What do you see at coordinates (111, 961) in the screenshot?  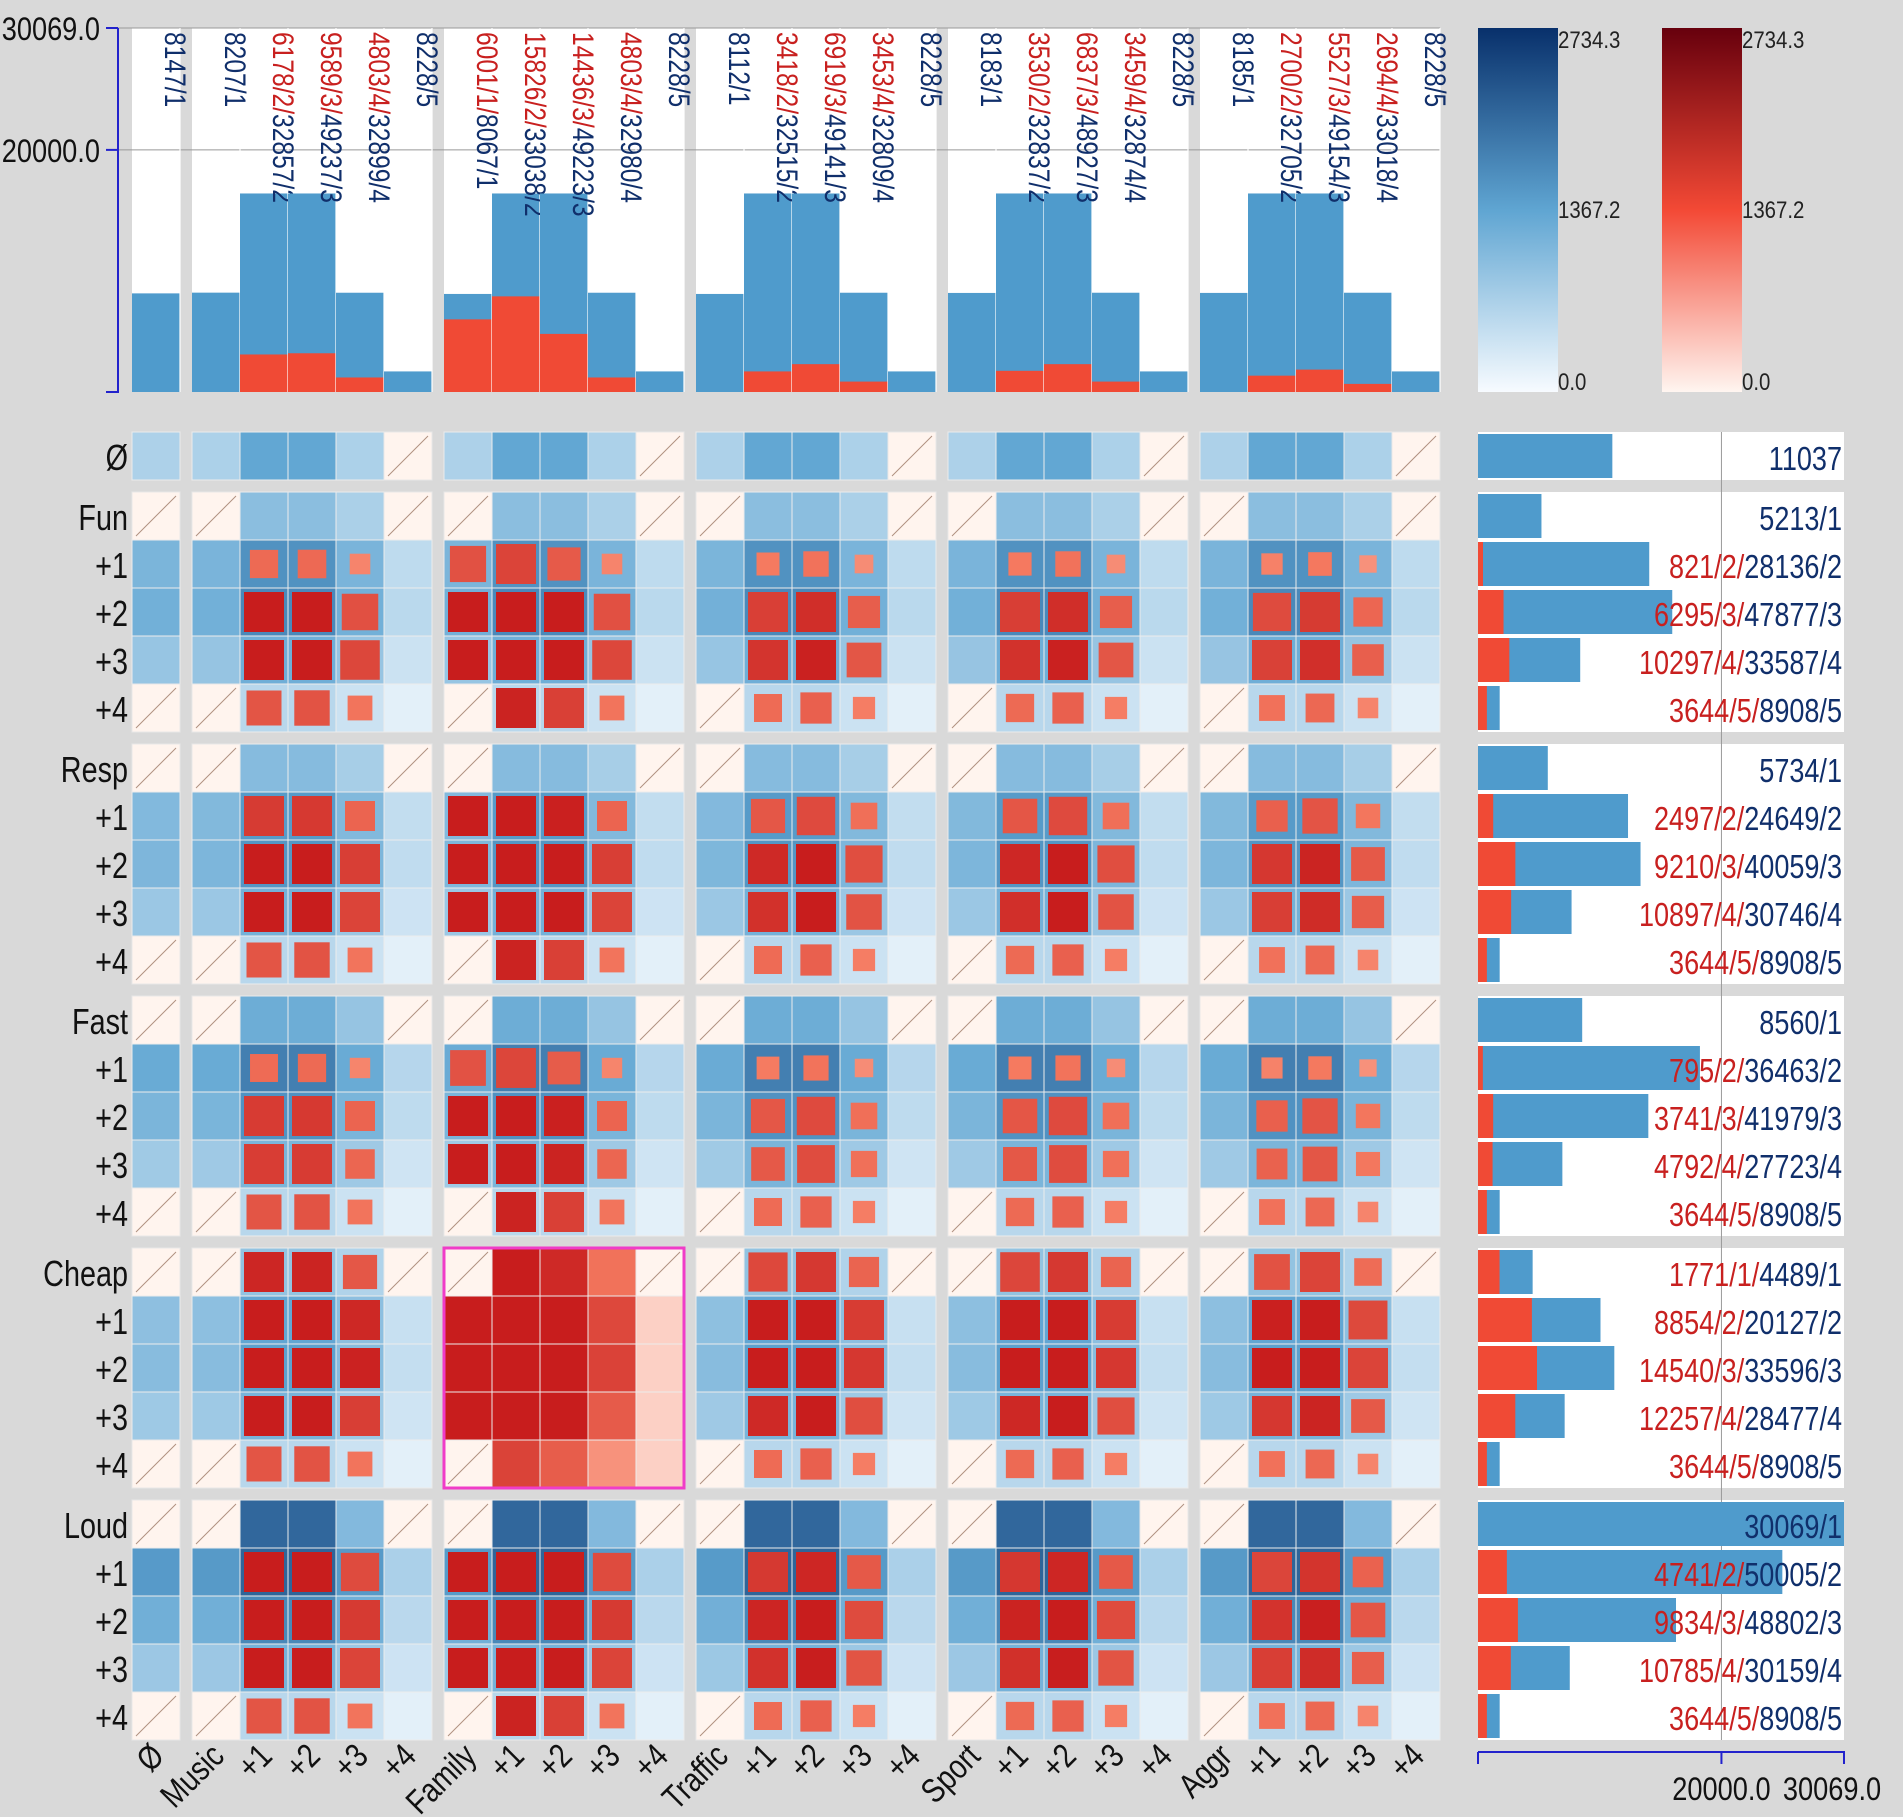 I see `row-label: +4` at bounding box center [111, 961].